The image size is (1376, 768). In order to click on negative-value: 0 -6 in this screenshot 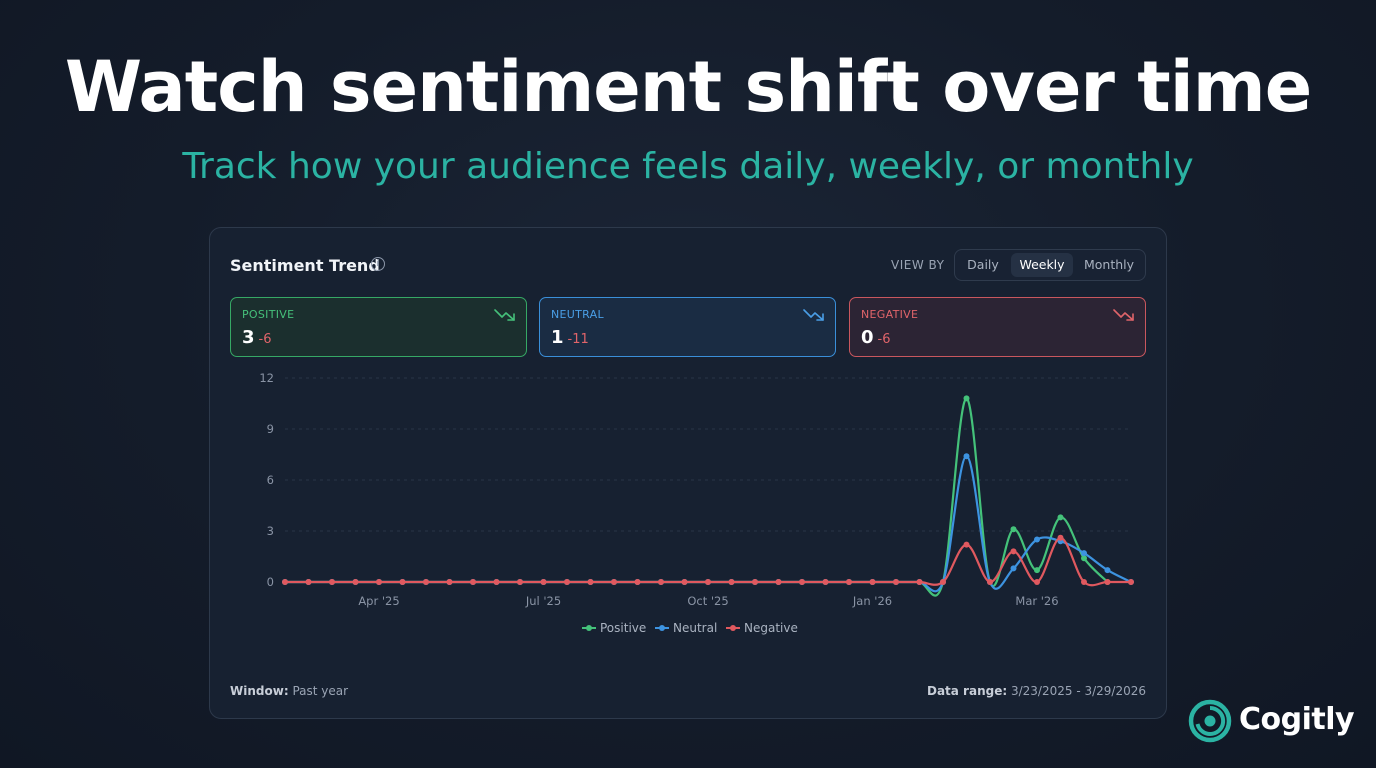, I will do `click(876, 337)`.